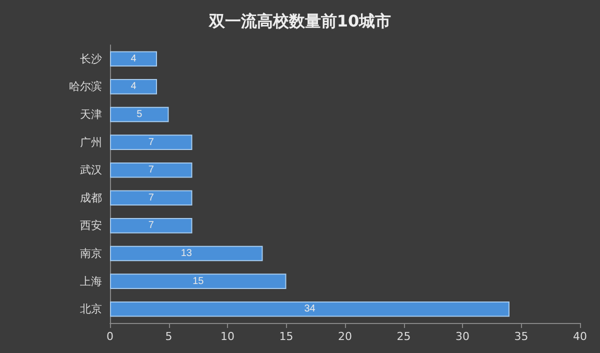 Image resolution: width=600 pixels, height=353 pixels. I want to click on data-label: 34, so click(310, 309).